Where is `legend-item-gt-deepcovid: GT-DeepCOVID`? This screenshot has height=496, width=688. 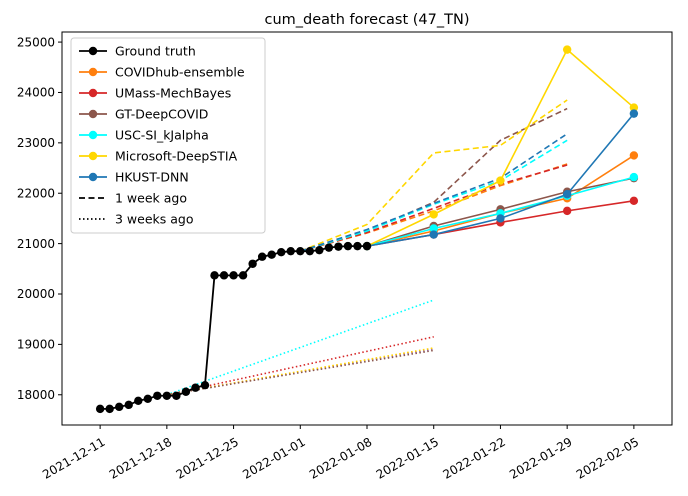 legend-item-gt-deepcovid: GT-DeepCOVID is located at coordinates (143, 114).